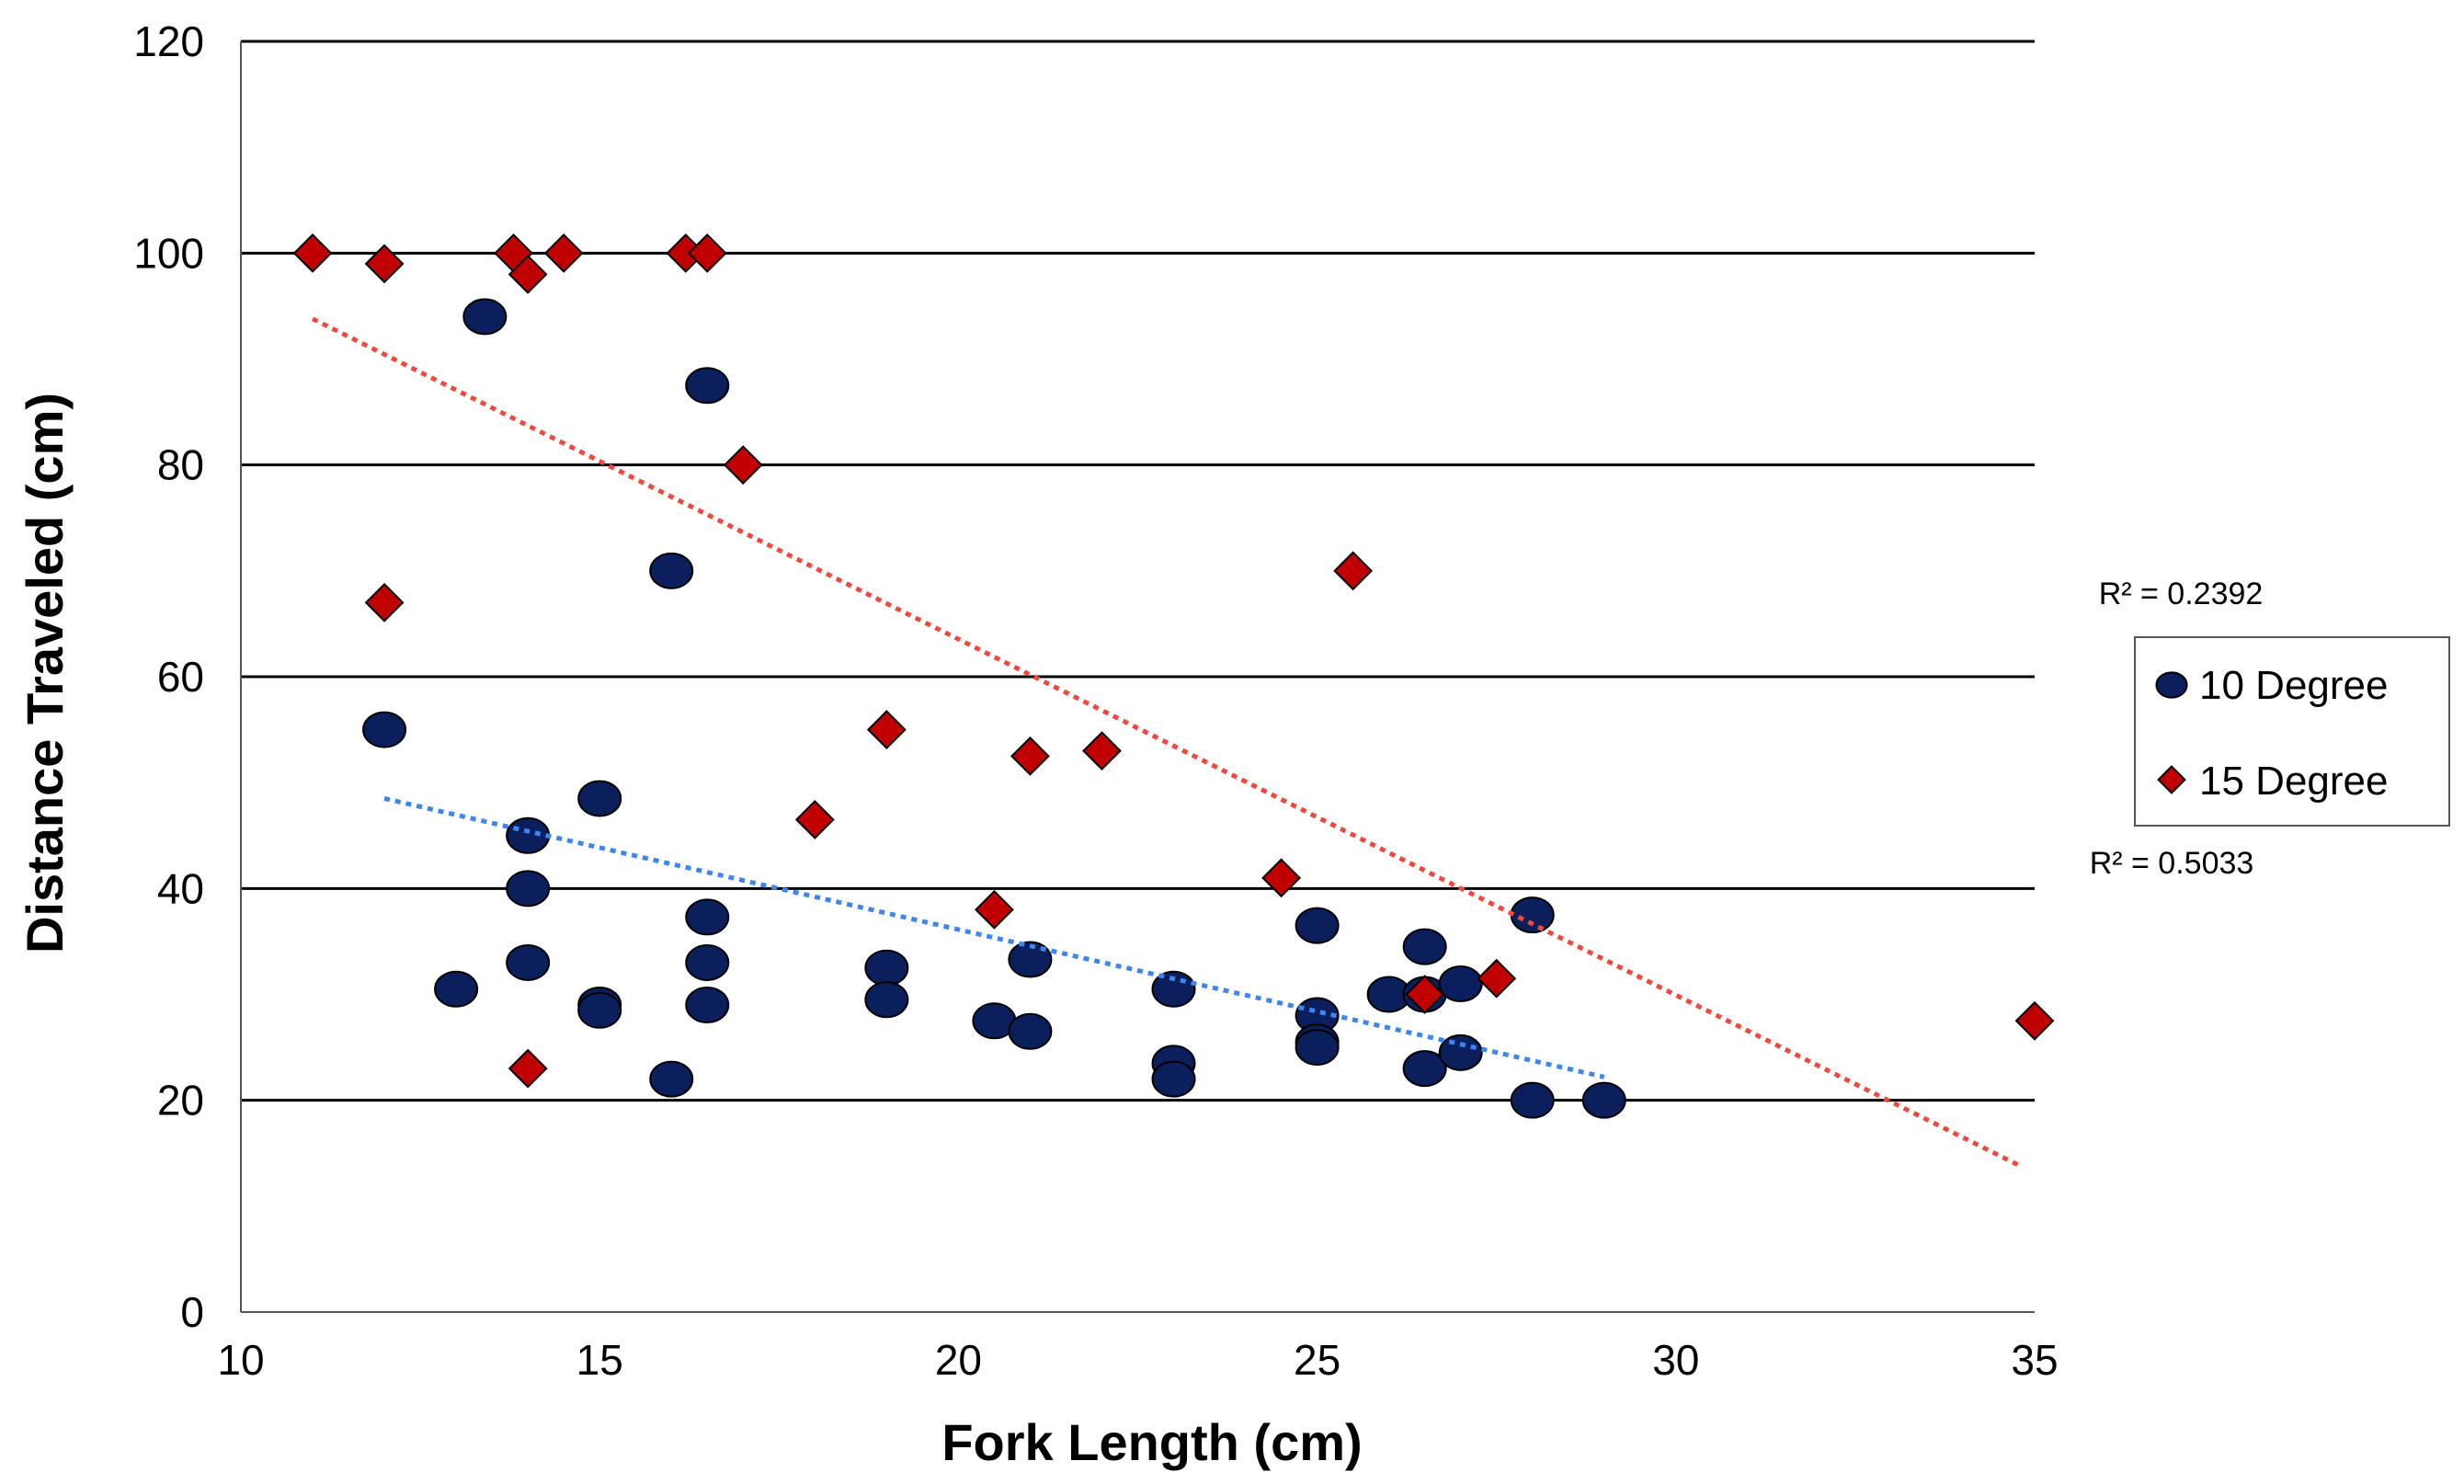 The width and height of the screenshot is (2464, 1484). I want to click on x-tick-label: 20, so click(958, 1360).